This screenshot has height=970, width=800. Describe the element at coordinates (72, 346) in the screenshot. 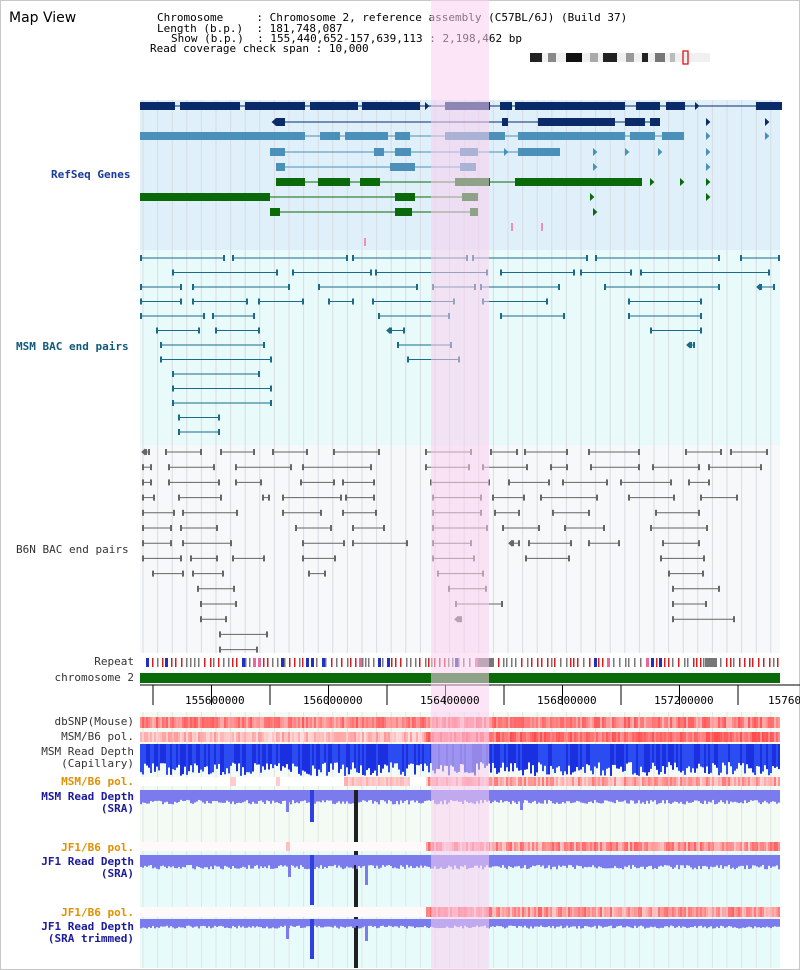

I see `msm-bac-label: MSM BAC end pairs` at that location.